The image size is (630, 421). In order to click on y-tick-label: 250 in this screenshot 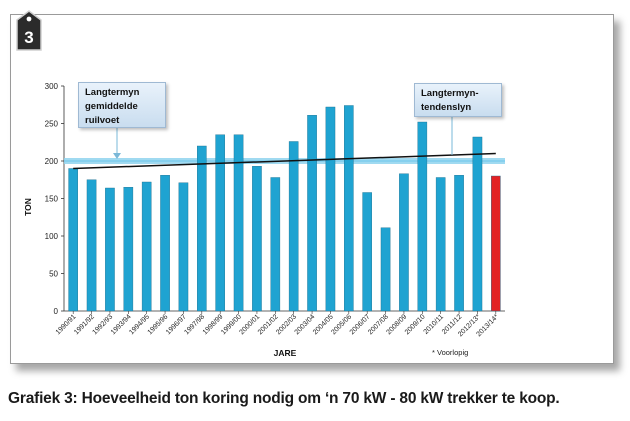, I will do `click(52, 124)`.